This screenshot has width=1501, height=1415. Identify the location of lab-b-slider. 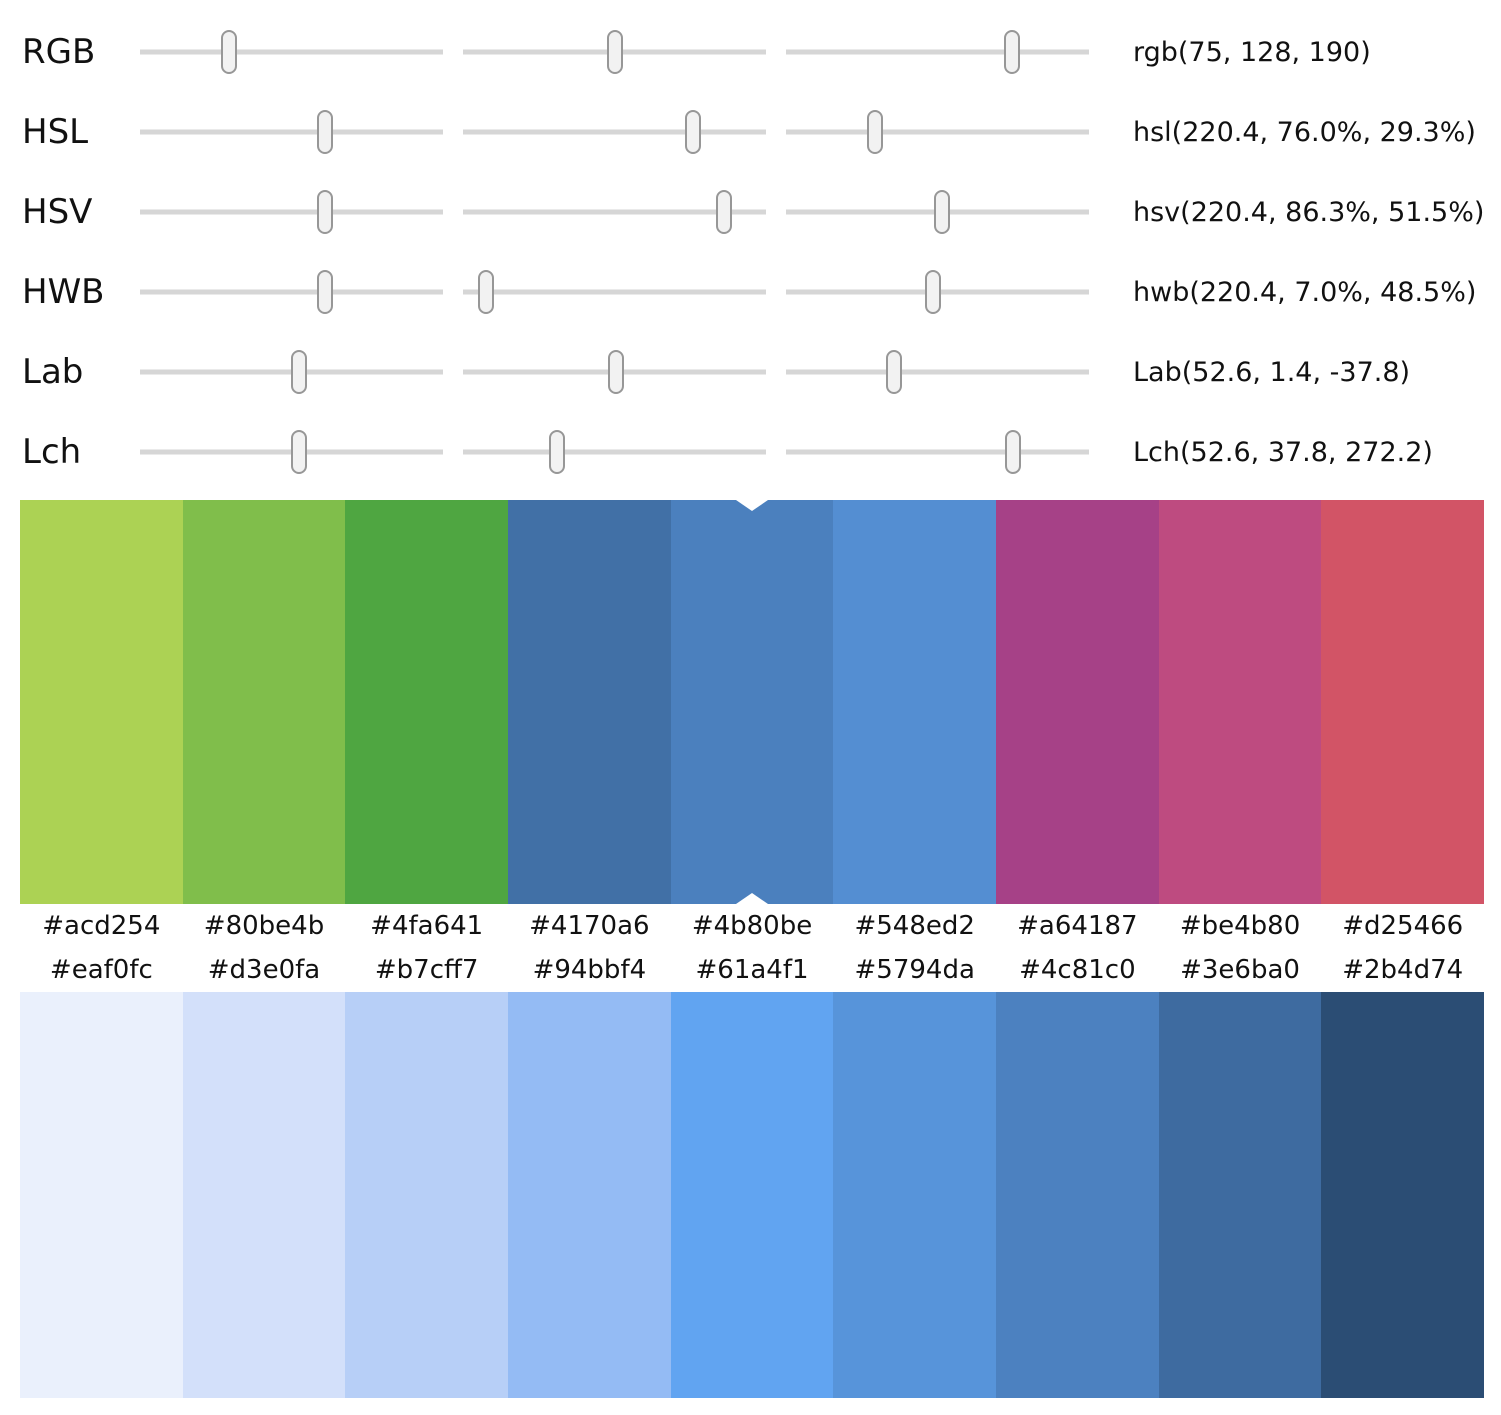
(937, 372).